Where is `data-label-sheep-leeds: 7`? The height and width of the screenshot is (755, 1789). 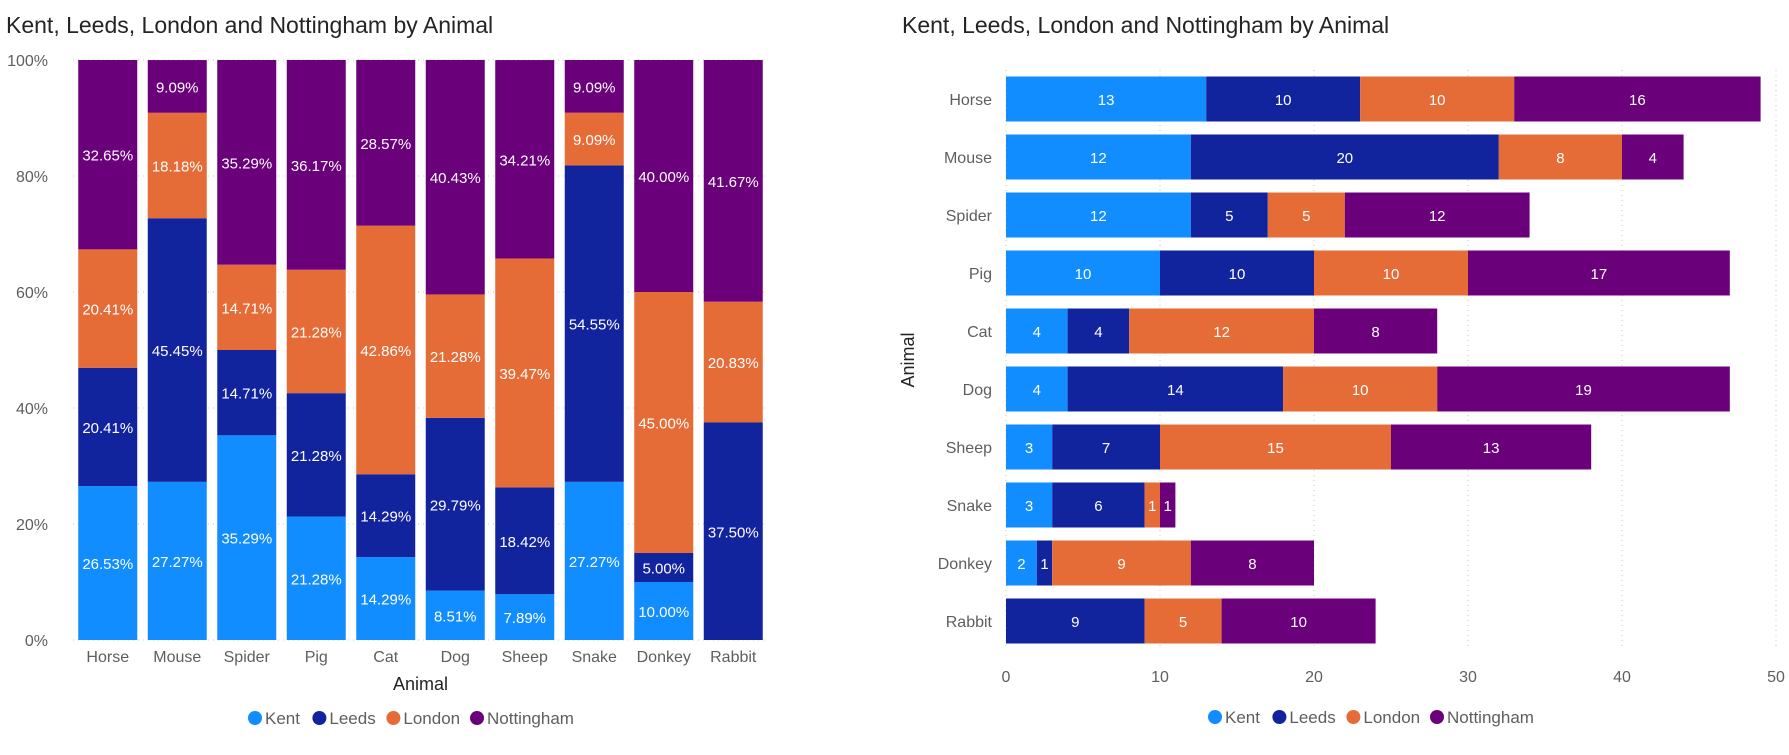 data-label-sheep-leeds: 7 is located at coordinates (1106, 448).